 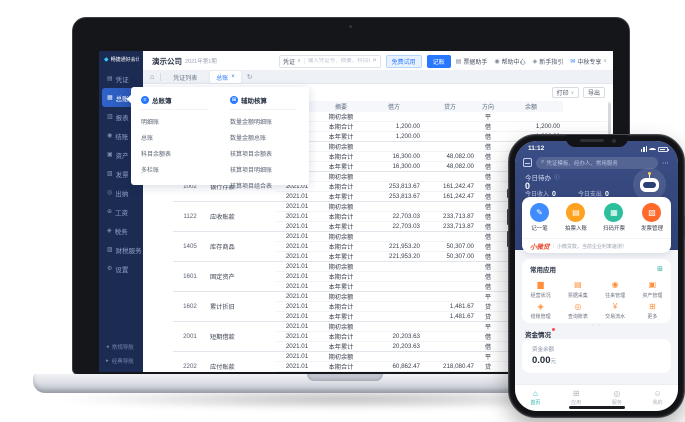 I want to click on stat-value: 0, so click(x=606, y=194).